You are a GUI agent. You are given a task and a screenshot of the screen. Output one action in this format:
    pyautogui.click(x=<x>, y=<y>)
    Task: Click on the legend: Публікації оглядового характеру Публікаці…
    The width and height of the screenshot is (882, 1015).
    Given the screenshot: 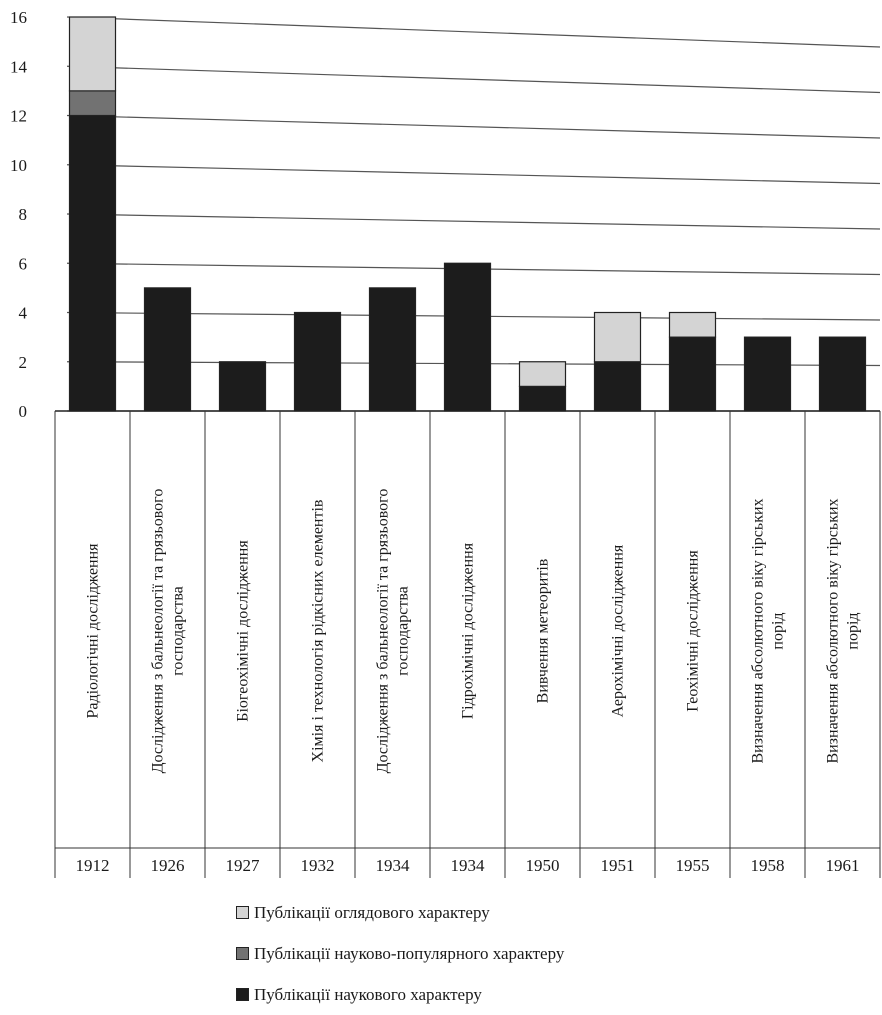 What is the action you would take?
    pyautogui.click(x=400, y=953)
    